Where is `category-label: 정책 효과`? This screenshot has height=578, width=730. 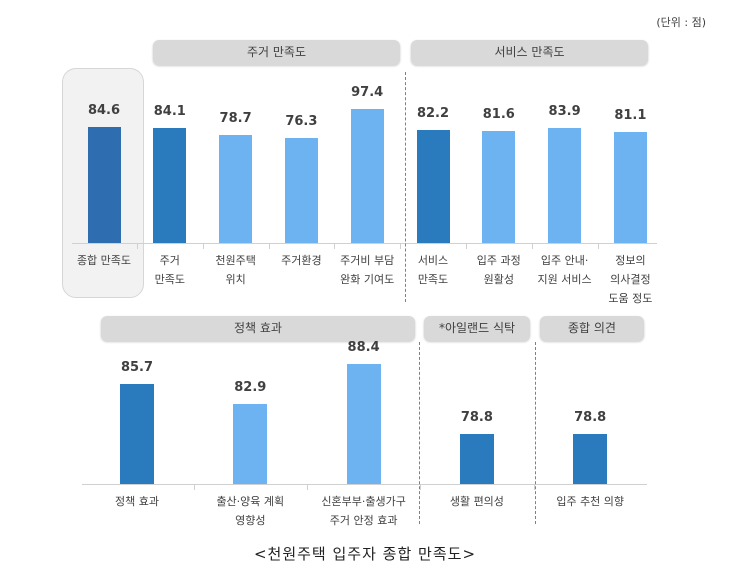
category-label: 정책 효과 is located at coordinates (137, 501).